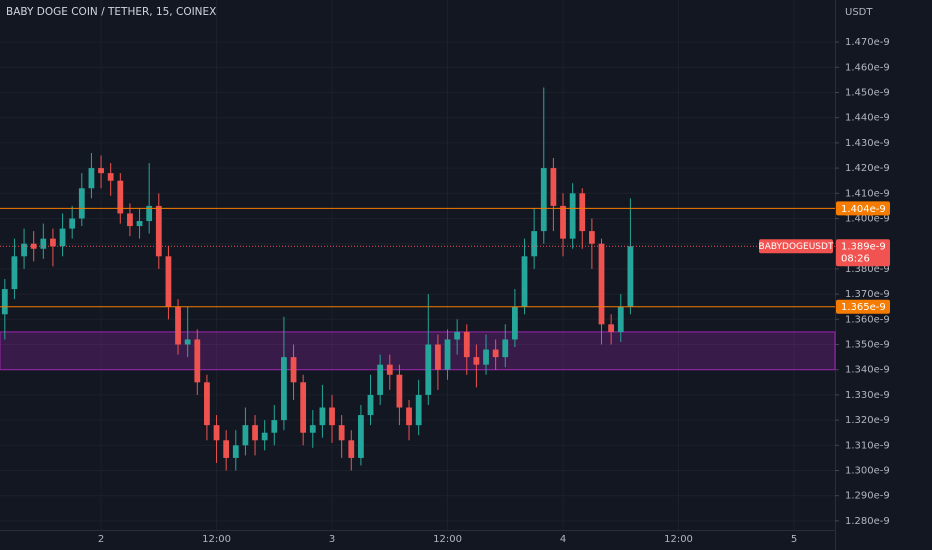  I want to click on price-tag-label: 1.389e-9, so click(863, 247).